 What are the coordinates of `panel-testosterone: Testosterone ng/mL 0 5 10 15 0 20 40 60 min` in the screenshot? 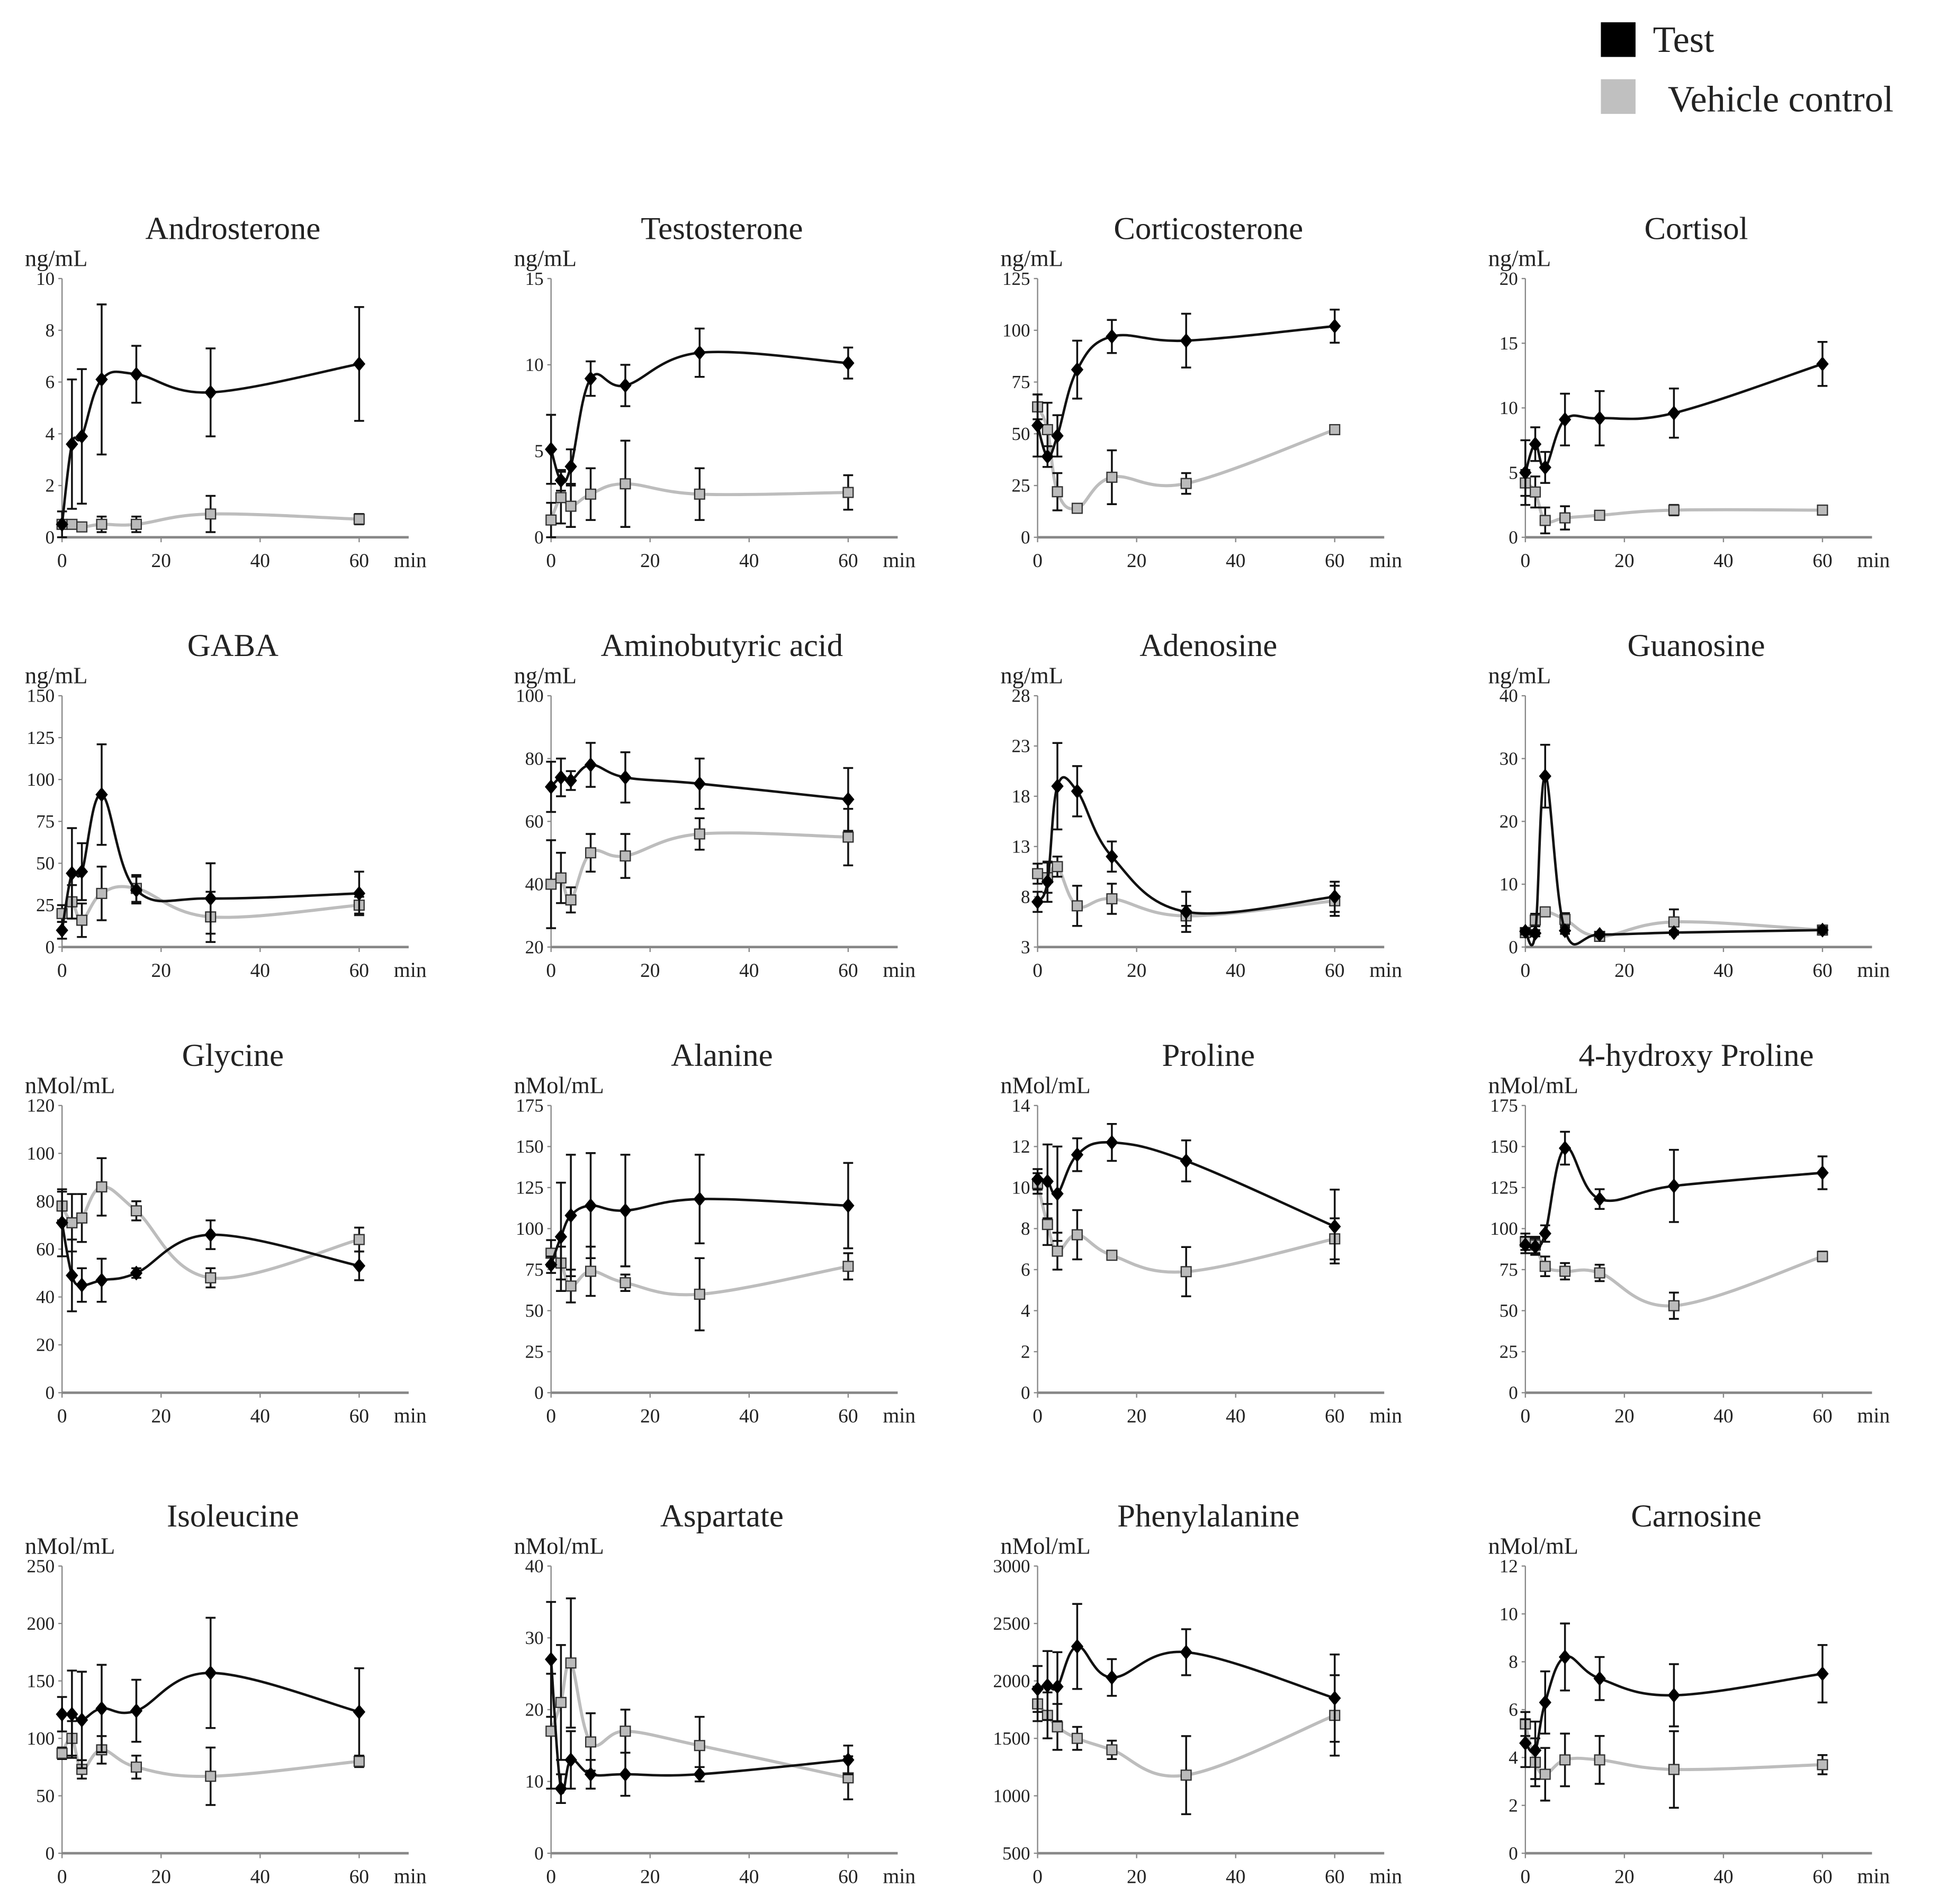 It's located at (715, 391).